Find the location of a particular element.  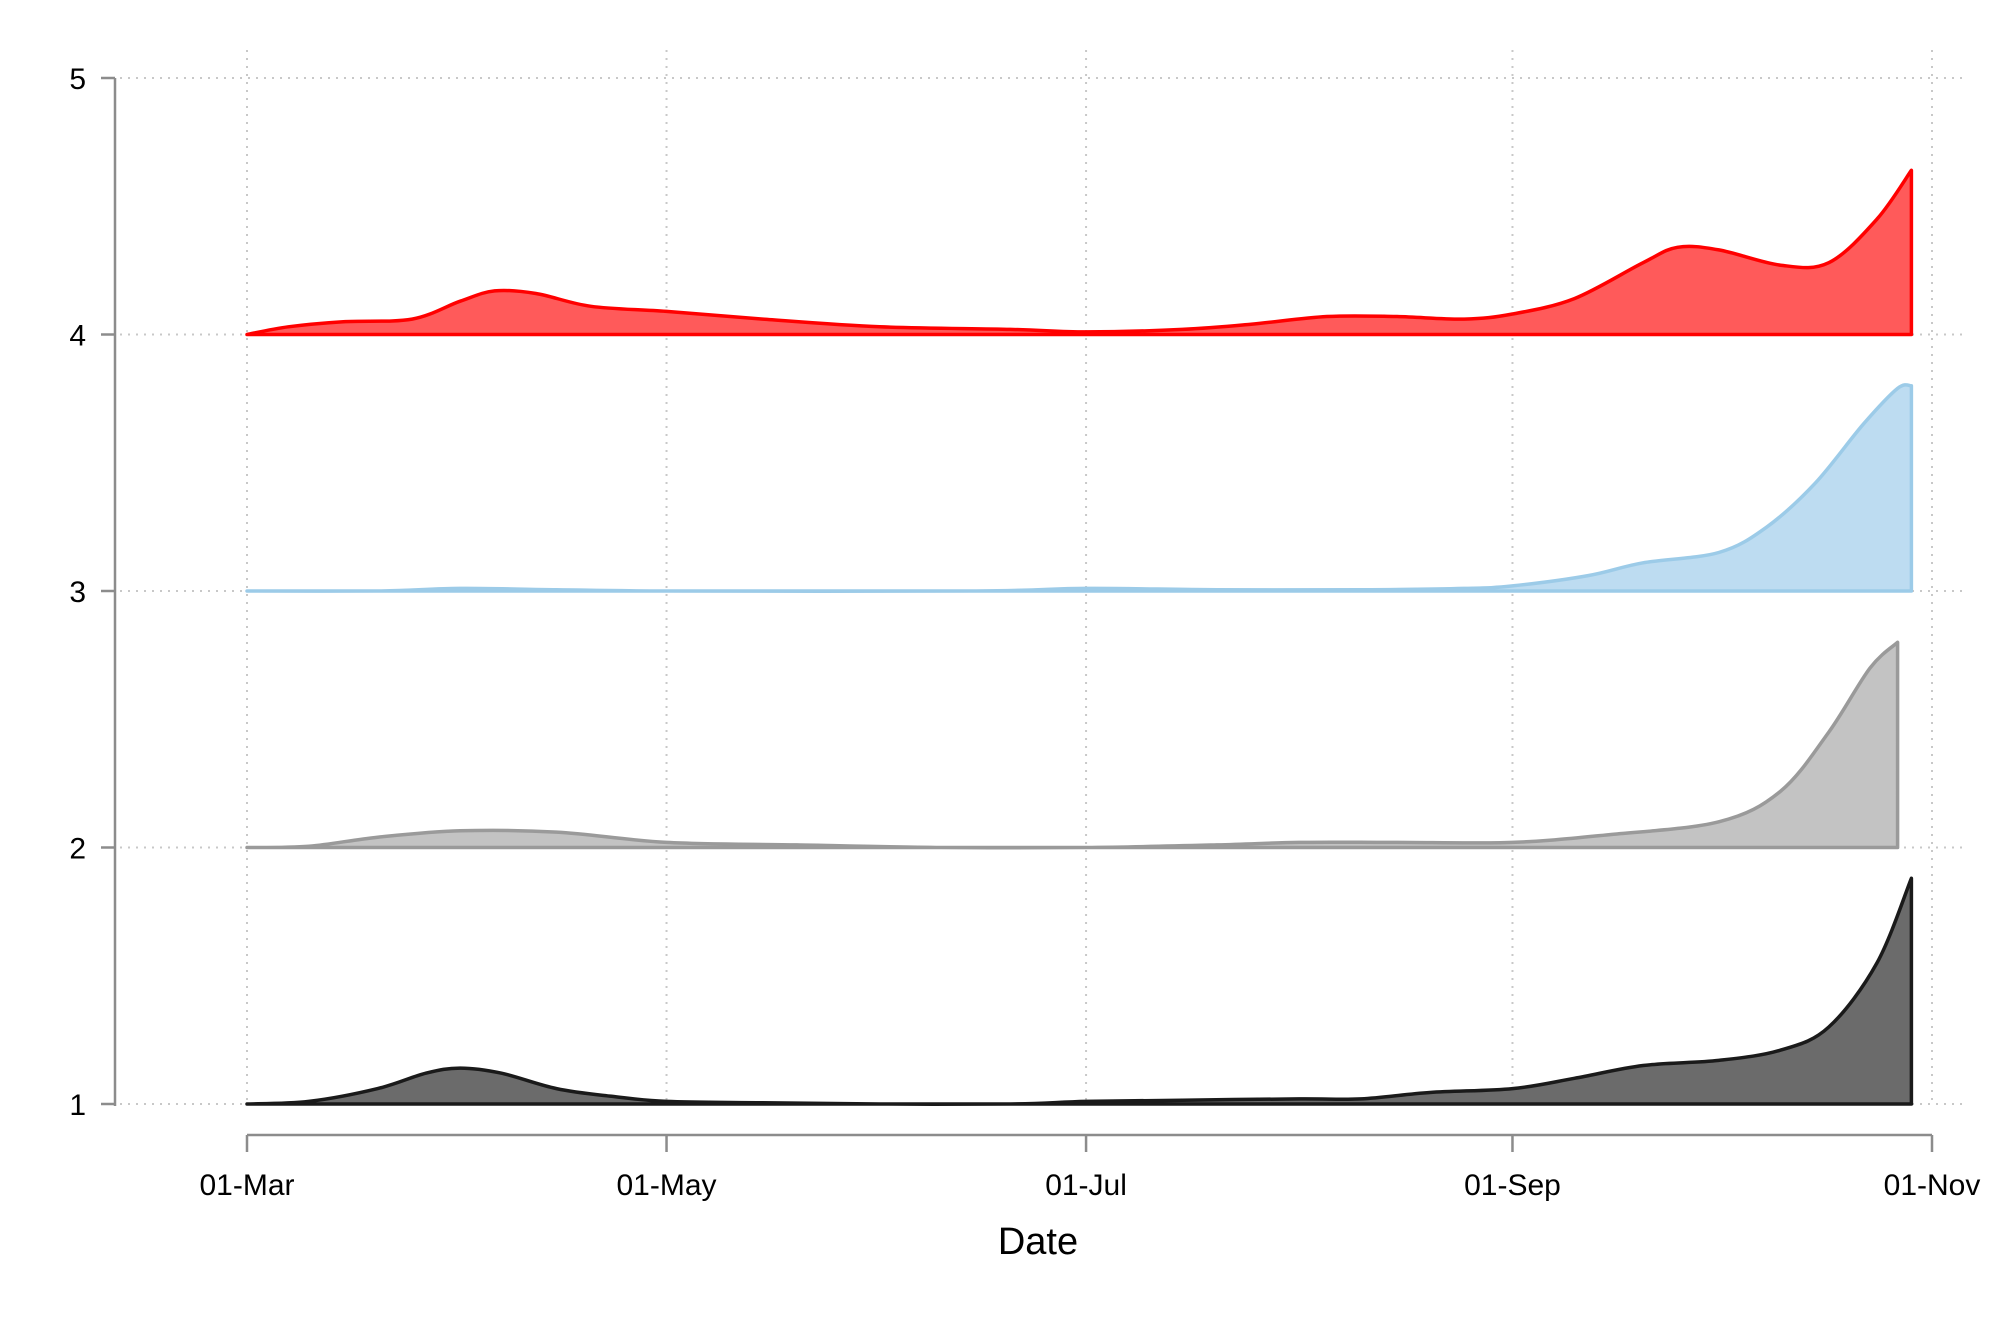

y-tick-label: 1 is located at coordinates (77, 1105).